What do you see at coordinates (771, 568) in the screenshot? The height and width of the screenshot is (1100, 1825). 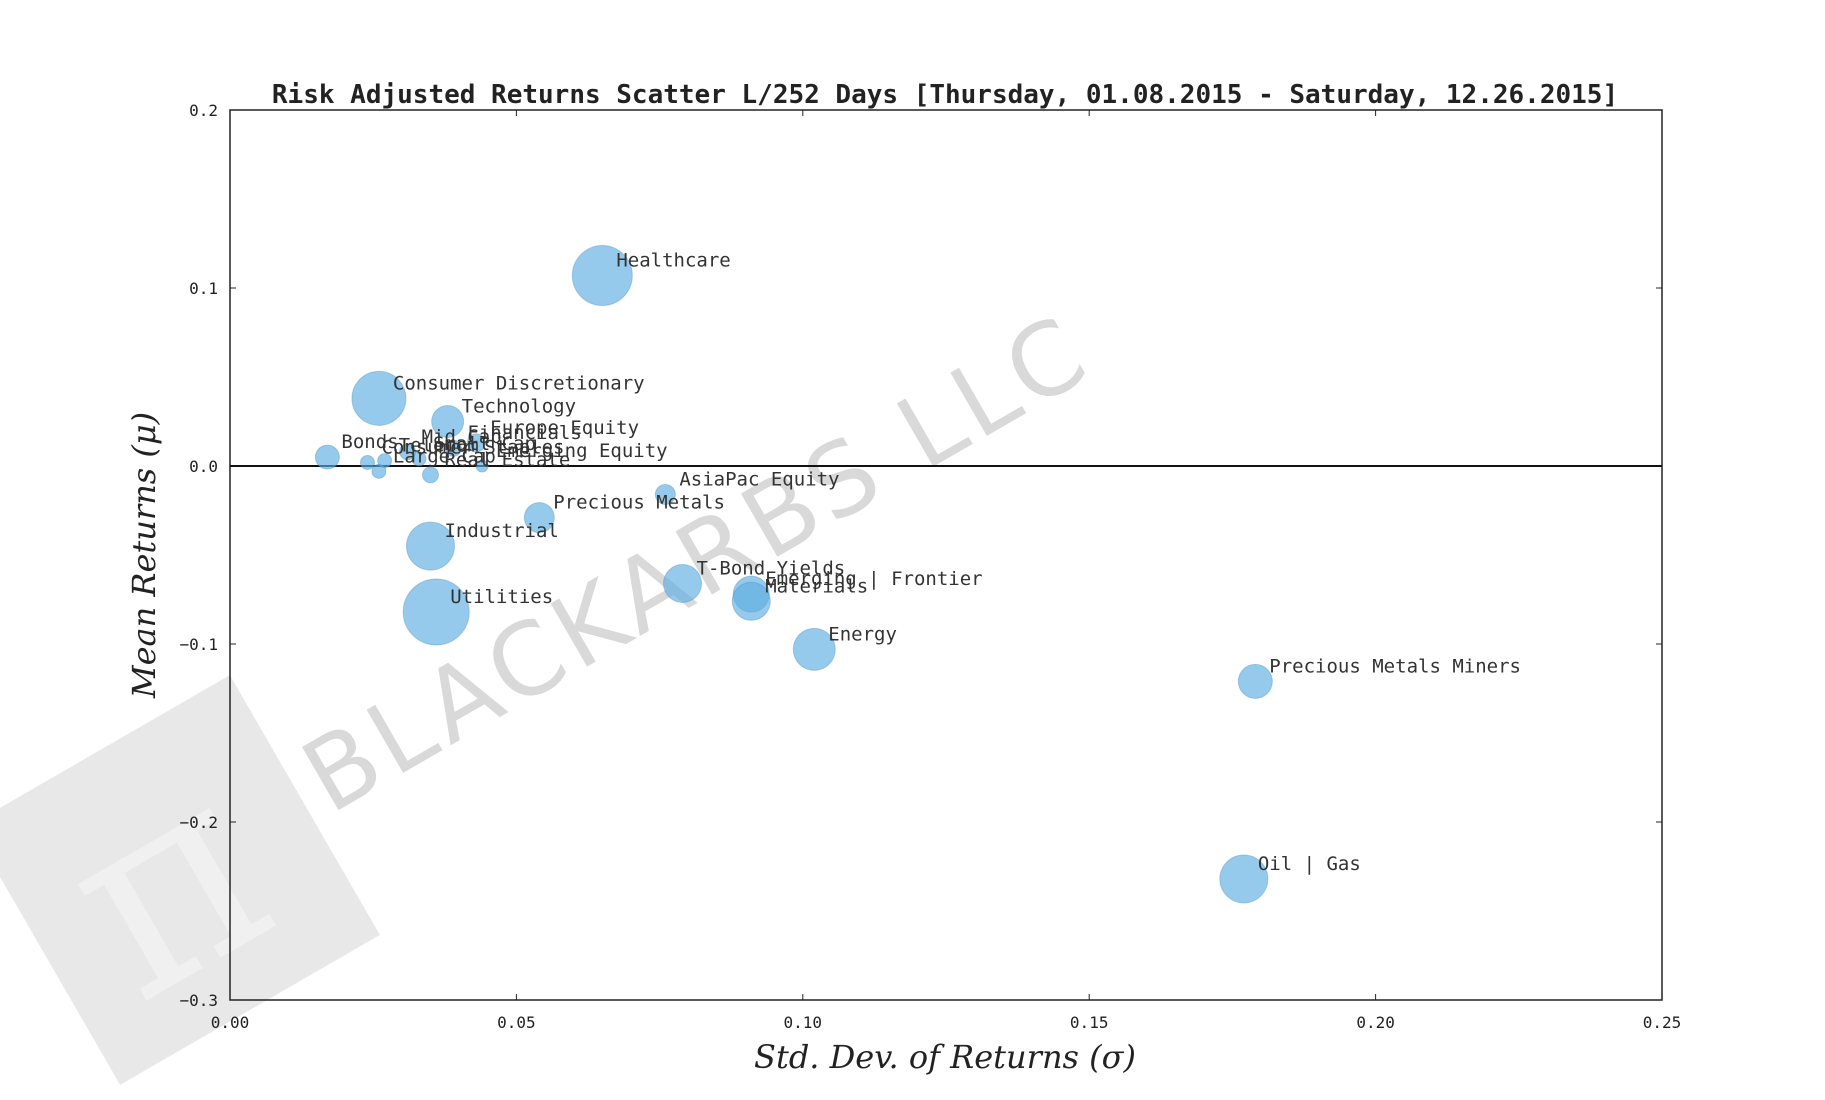 I see `point-label: T-Bond Yields` at bounding box center [771, 568].